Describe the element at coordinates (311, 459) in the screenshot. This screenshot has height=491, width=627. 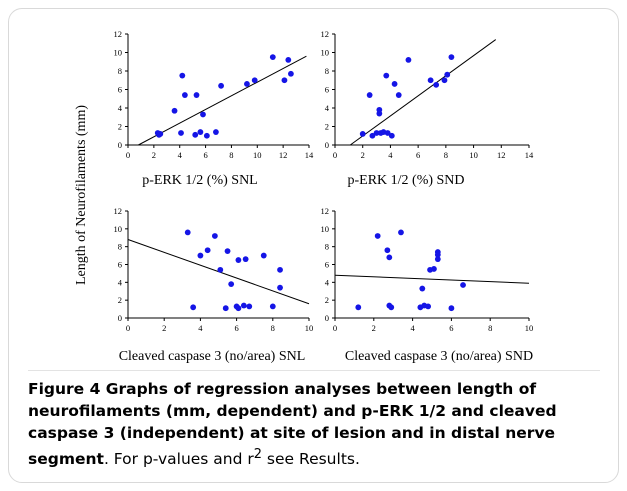
I see `caption-text-end: see Results.` at that location.